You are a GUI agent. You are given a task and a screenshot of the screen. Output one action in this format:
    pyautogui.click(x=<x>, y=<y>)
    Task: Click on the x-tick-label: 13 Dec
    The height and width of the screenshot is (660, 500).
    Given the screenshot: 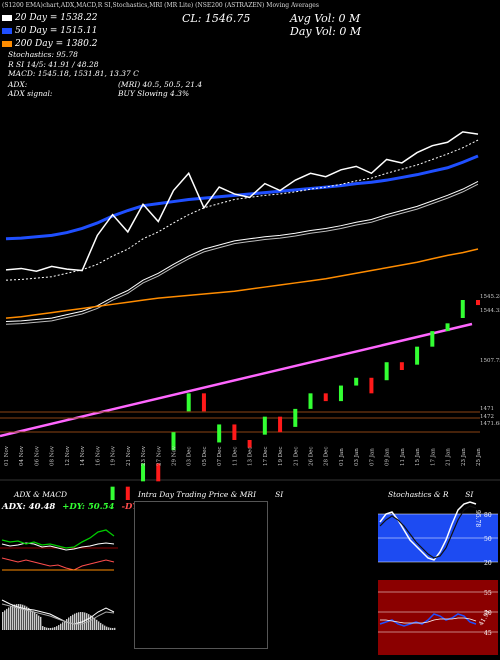 What is the action you would take?
    pyautogui.click(x=251, y=457)
    